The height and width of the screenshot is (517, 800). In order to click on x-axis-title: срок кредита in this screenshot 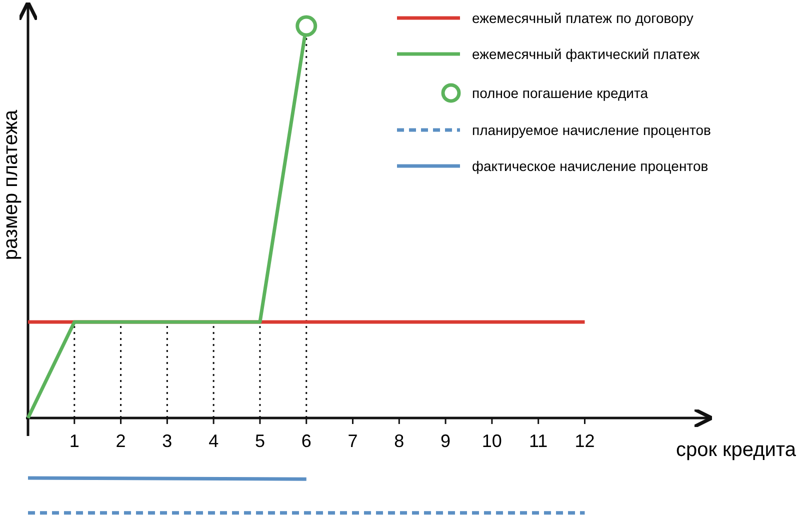, I will do `click(736, 450)`.